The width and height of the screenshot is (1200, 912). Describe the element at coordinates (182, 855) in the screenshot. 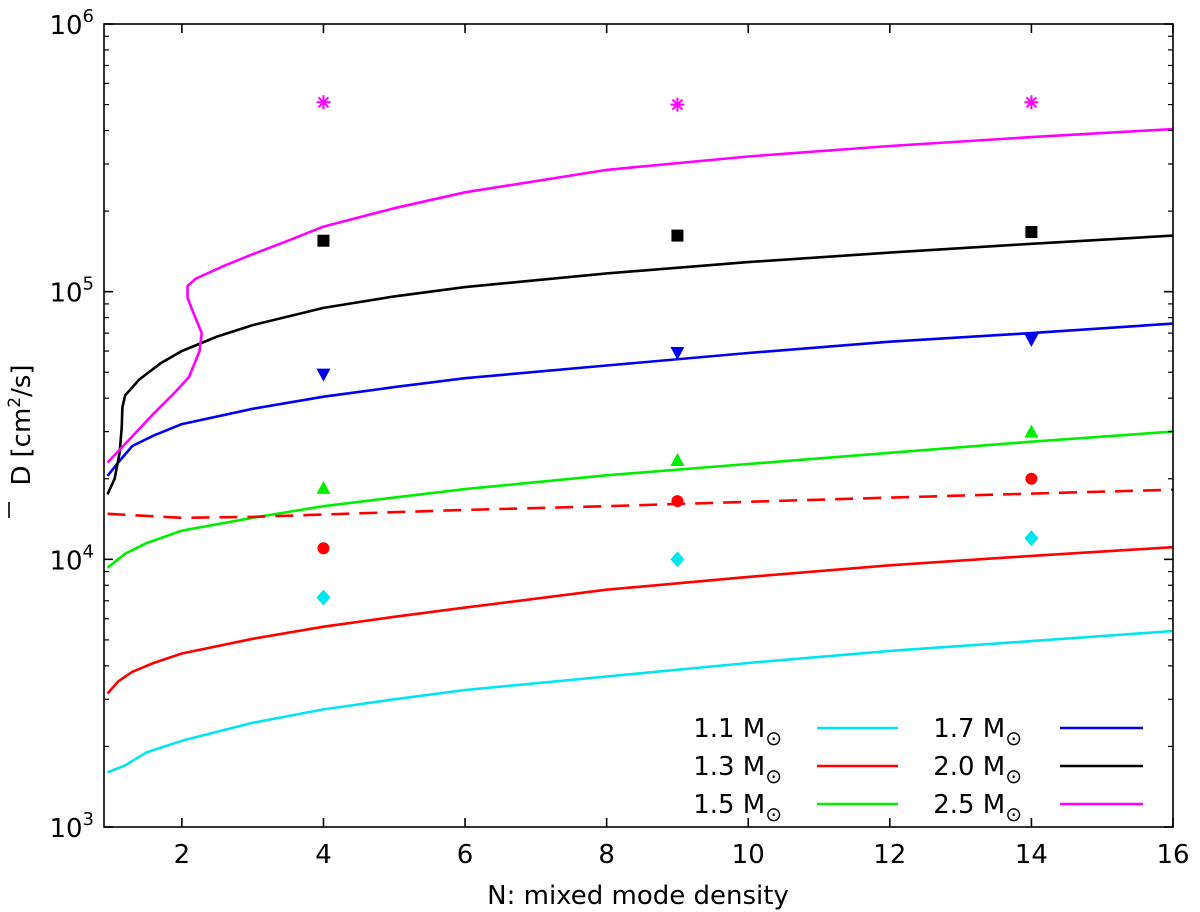

I see `x-tick-label-0: 2` at that location.